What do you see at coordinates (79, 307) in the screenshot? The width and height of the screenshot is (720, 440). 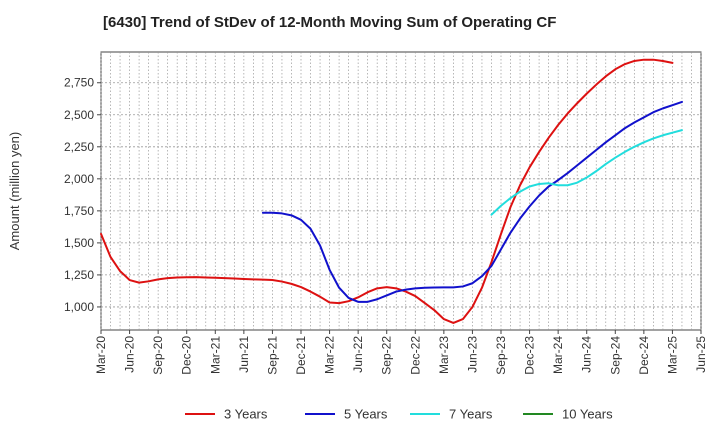 I see `y-tick-label: 1,000` at bounding box center [79, 307].